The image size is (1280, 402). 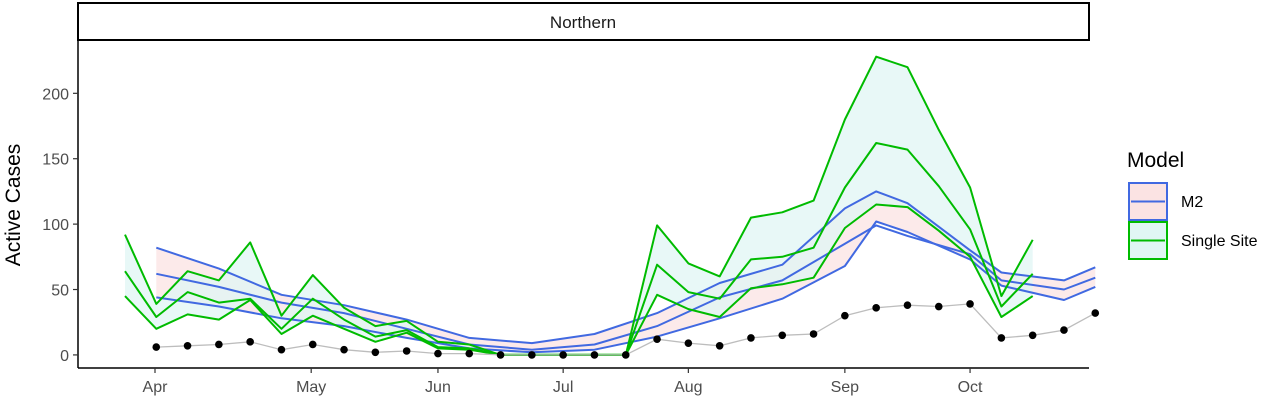 I want to click on y-tick-label: 100, so click(x=55, y=225).